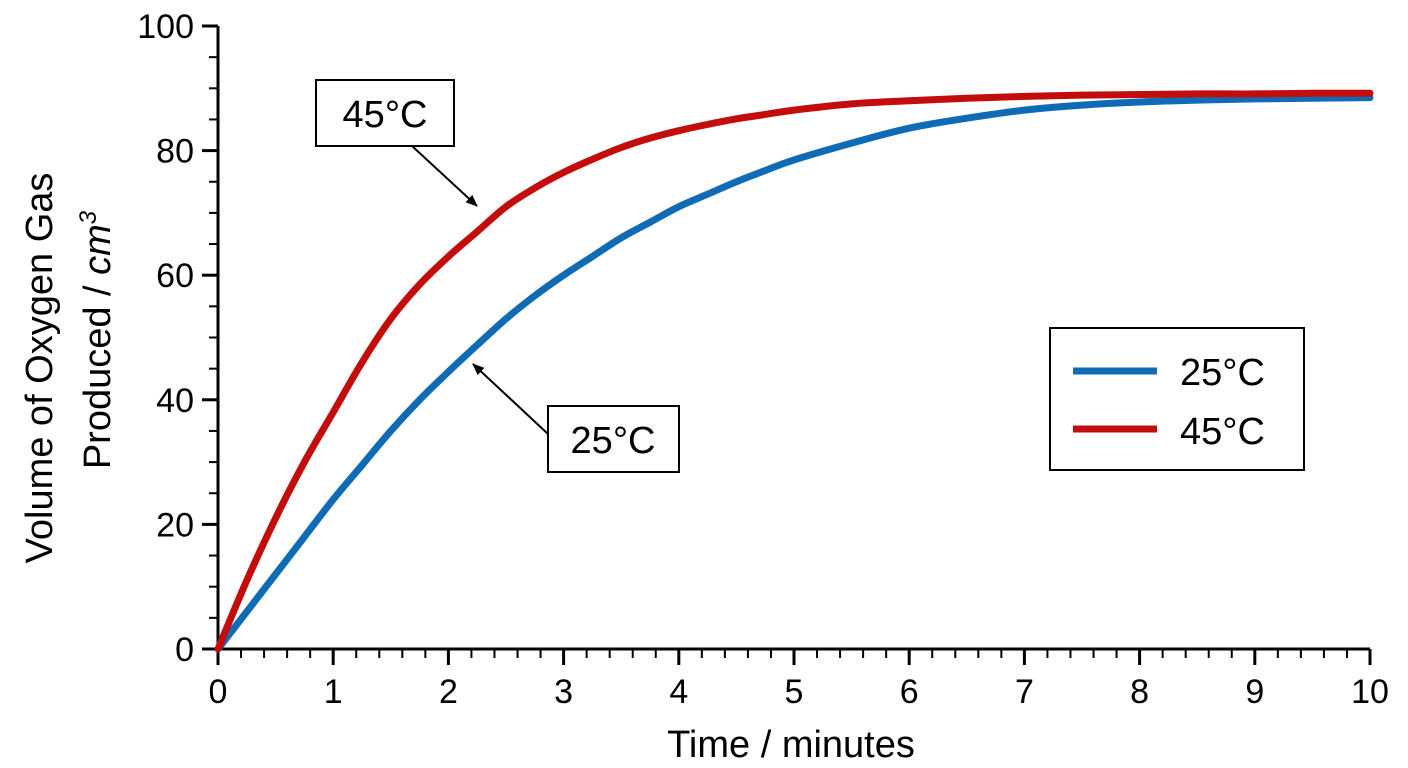  Describe the element at coordinates (794, 653) in the screenshot. I see `x-minor-ticks` at that location.